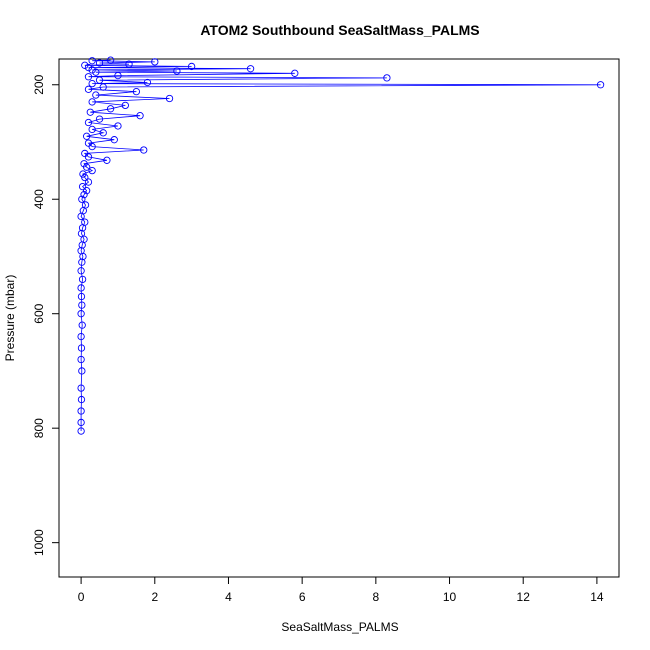 This screenshot has height=650, width=650. What do you see at coordinates (39, 313) in the screenshot?
I see `y-tick-label: 600` at bounding box center [39, 313].